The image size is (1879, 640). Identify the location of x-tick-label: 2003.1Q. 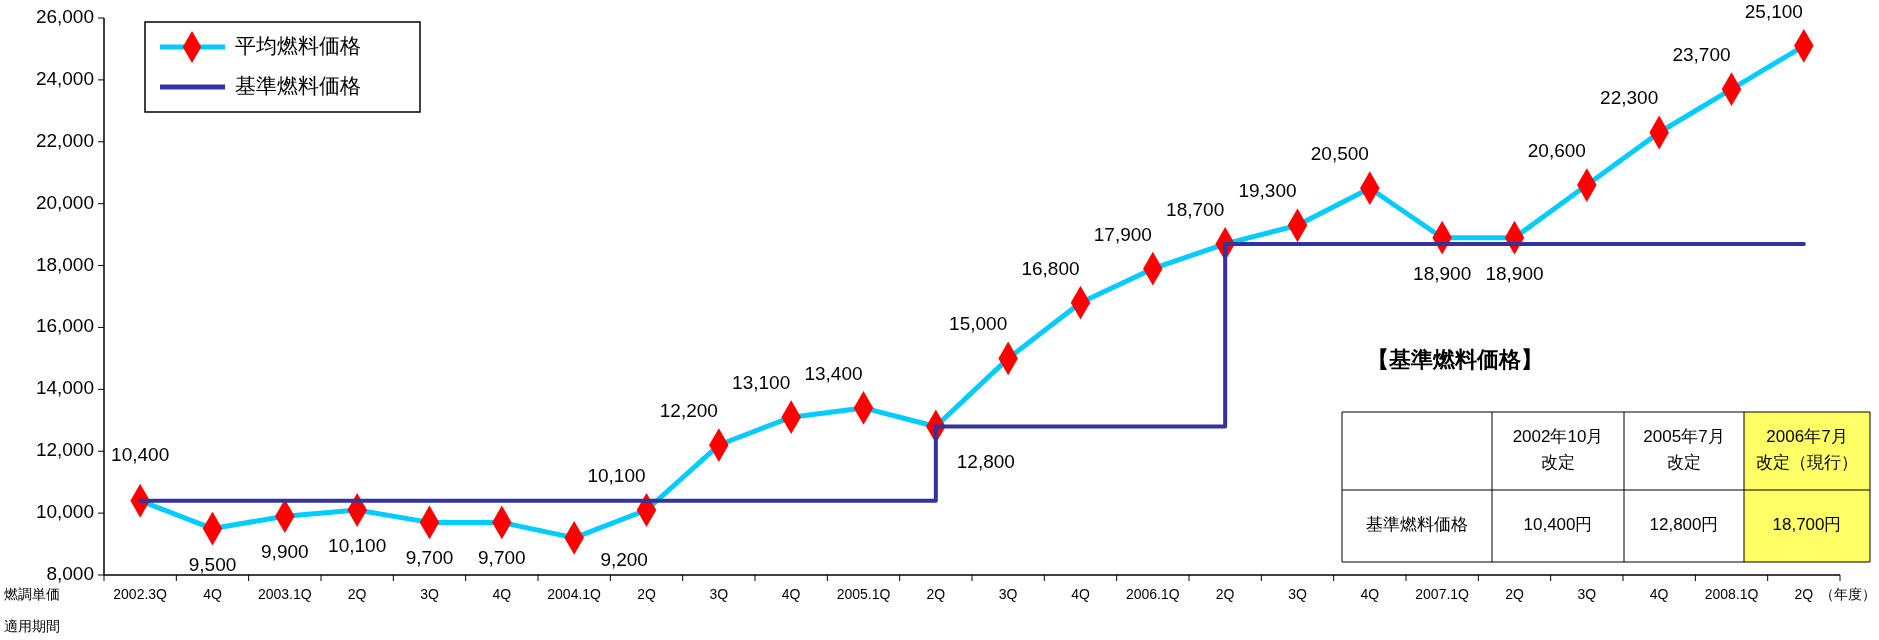
(284, 594).